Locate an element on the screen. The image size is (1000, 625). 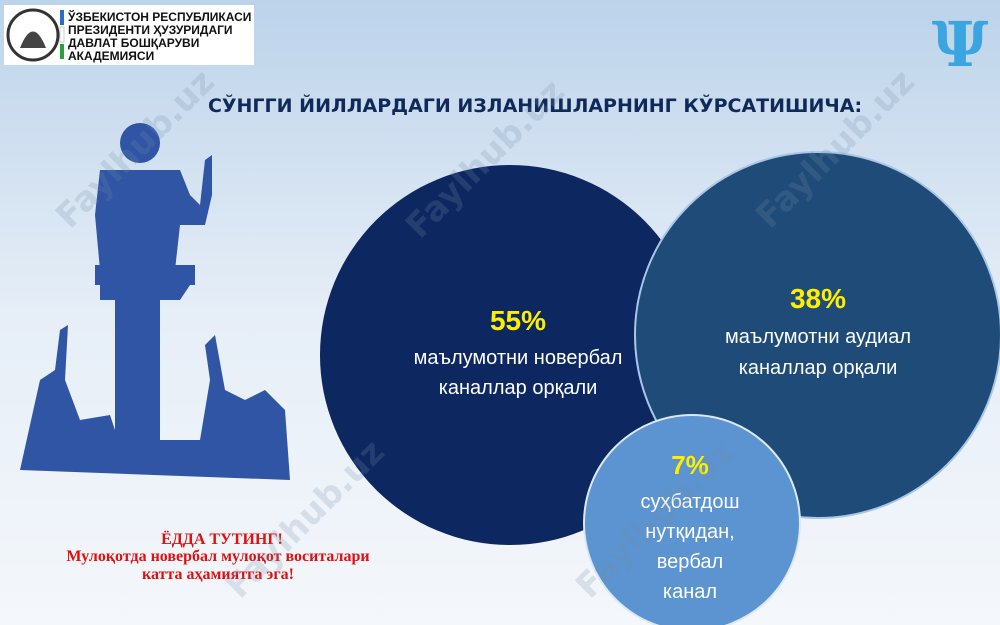
percent-label: 38% is located at coordinates (818, 298).